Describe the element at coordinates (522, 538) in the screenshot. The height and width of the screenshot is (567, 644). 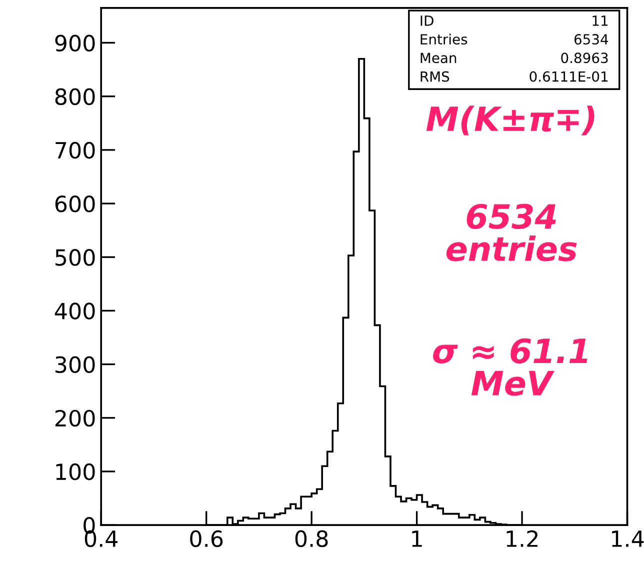
I see `x-tick-label: 1.2` at that location.